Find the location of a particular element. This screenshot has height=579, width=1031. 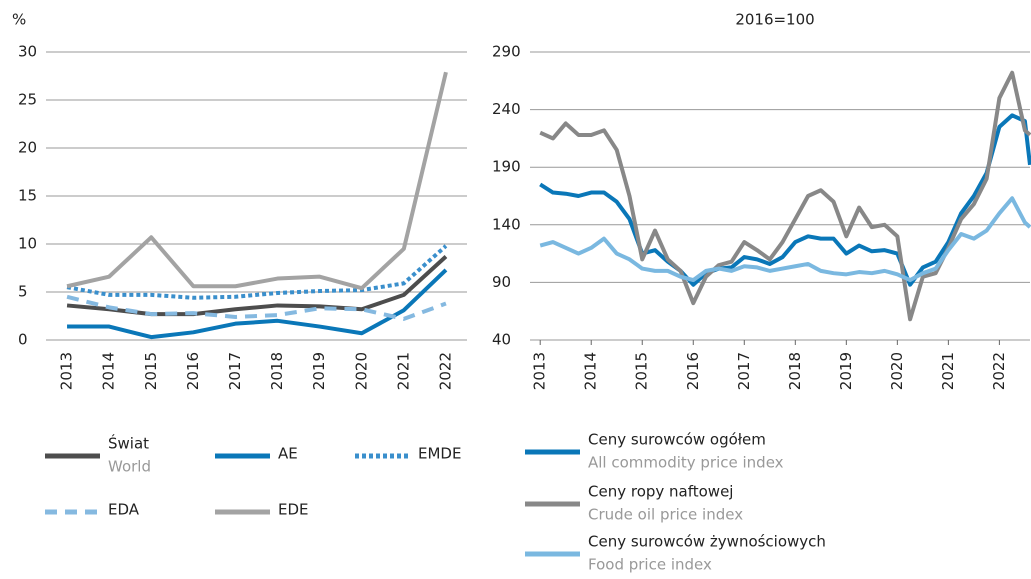

y-tick-label: 290 is located at coordinates (506, 52).